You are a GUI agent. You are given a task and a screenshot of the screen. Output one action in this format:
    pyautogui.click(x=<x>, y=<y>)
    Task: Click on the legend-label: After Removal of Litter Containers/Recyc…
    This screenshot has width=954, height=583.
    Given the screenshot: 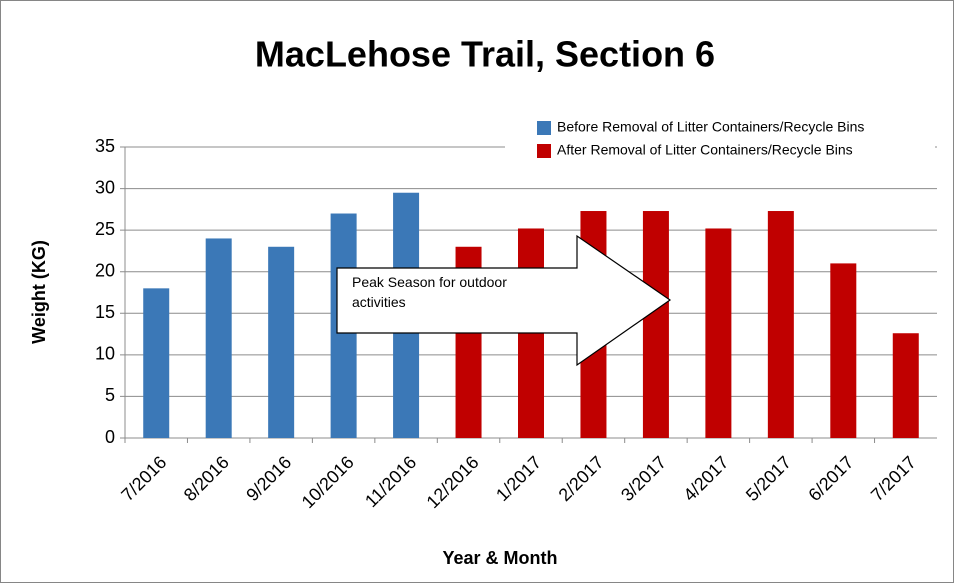 What is the action you would take?
    pyautogui.click(x=705, y=150)
    